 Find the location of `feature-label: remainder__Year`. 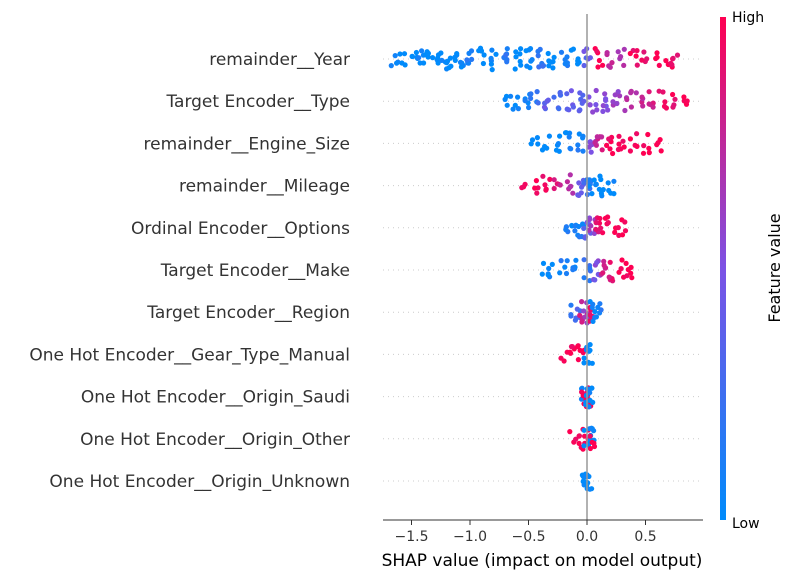

feature-label: remainder__Year is located at coordinates (279, 60).